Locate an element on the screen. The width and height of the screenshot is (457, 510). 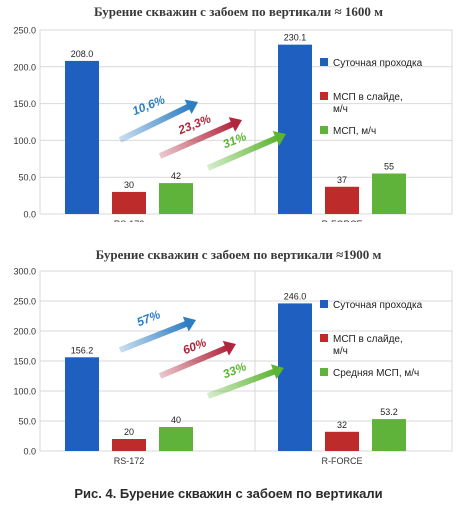
data-label: 230.1 is located at coordinates (295, 38).